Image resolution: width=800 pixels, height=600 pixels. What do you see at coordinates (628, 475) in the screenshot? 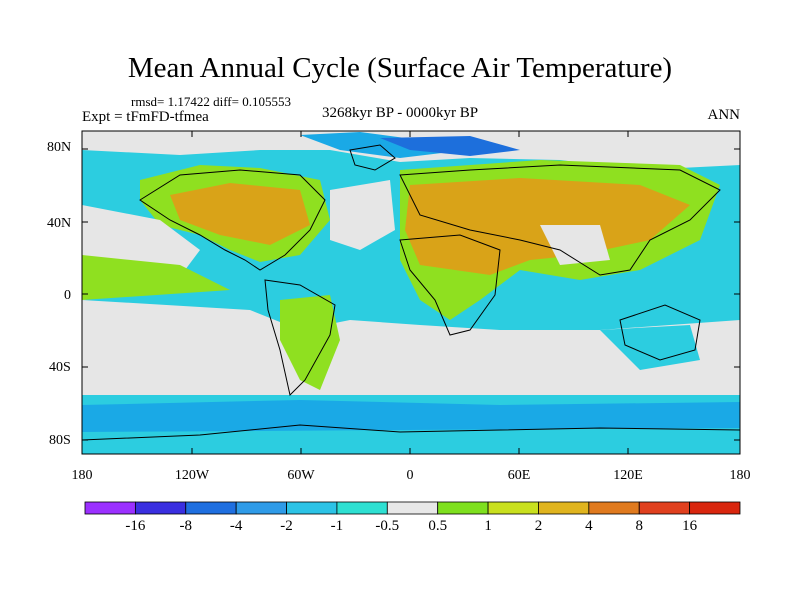
I see `lon-tick-120e: 120E` at bounding box center [628, 475].